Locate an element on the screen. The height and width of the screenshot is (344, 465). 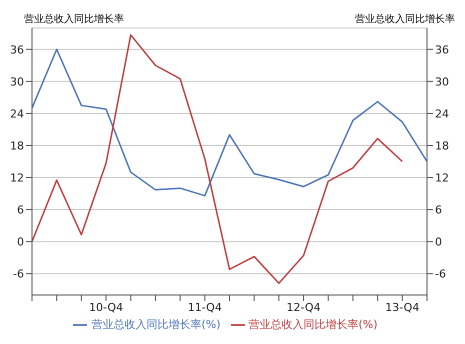
y-axis-title: 营业总收入同比增长率 is located at coordinates (74, 19).